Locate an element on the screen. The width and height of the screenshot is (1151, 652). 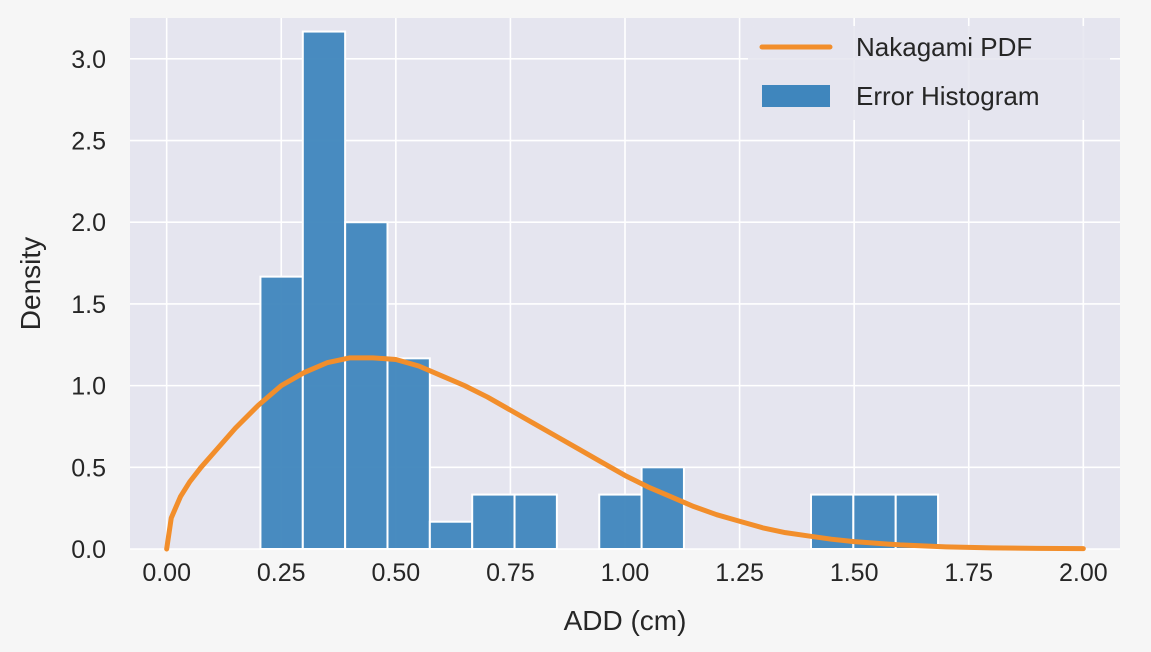
y-tick-label: 3.0 is located at coordinates (88, 60).